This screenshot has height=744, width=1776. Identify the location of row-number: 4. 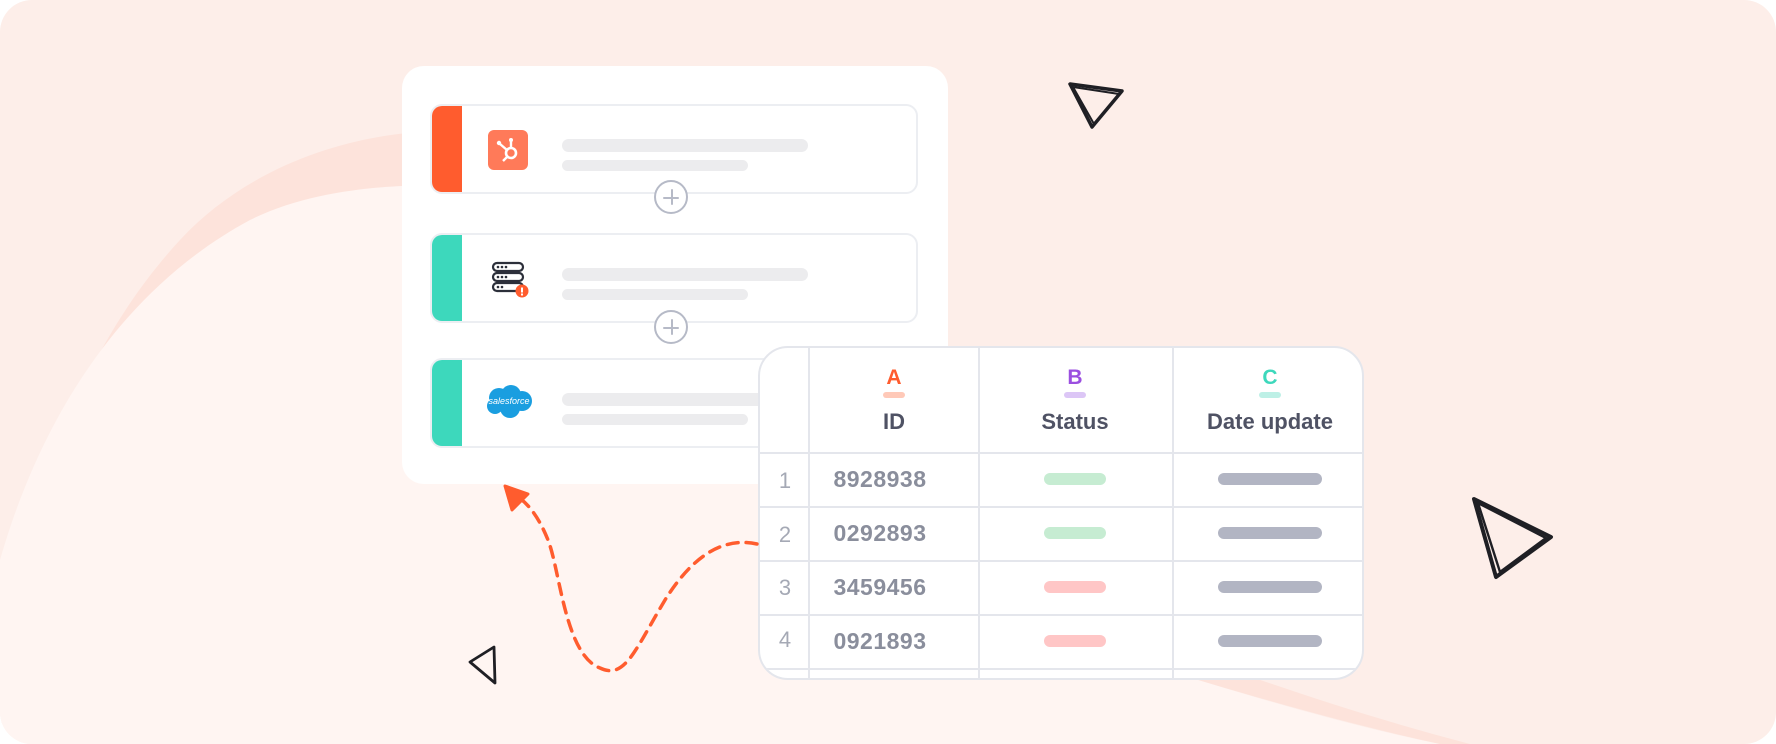
(785, 639).